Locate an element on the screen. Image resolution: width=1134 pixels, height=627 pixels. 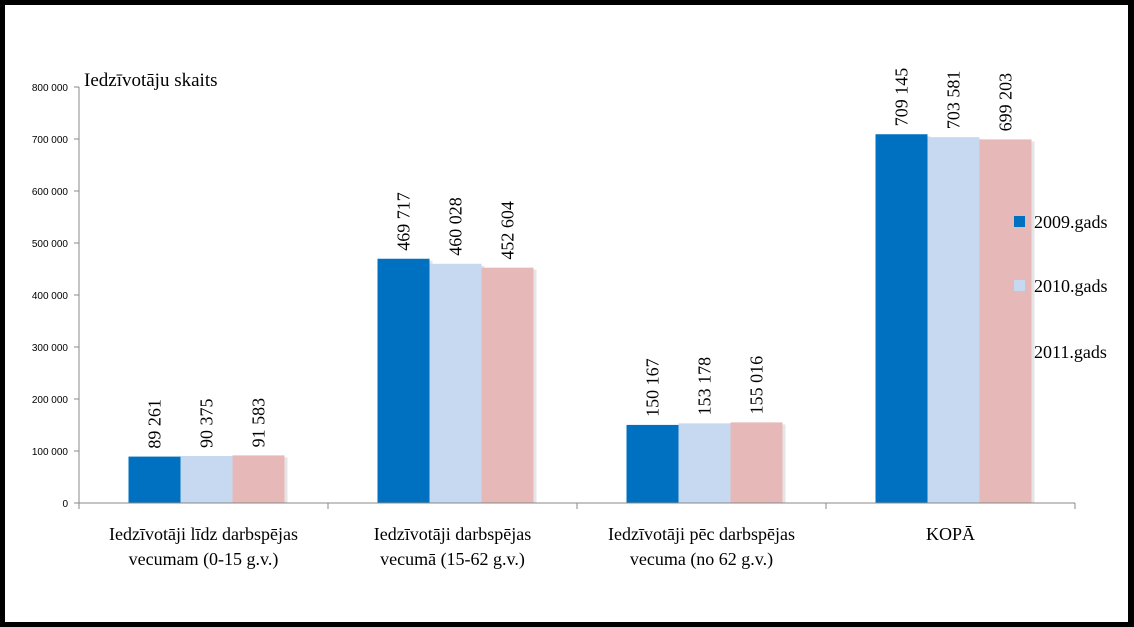
y-tick-label: 600 000 is located at coordinates (50, 192).